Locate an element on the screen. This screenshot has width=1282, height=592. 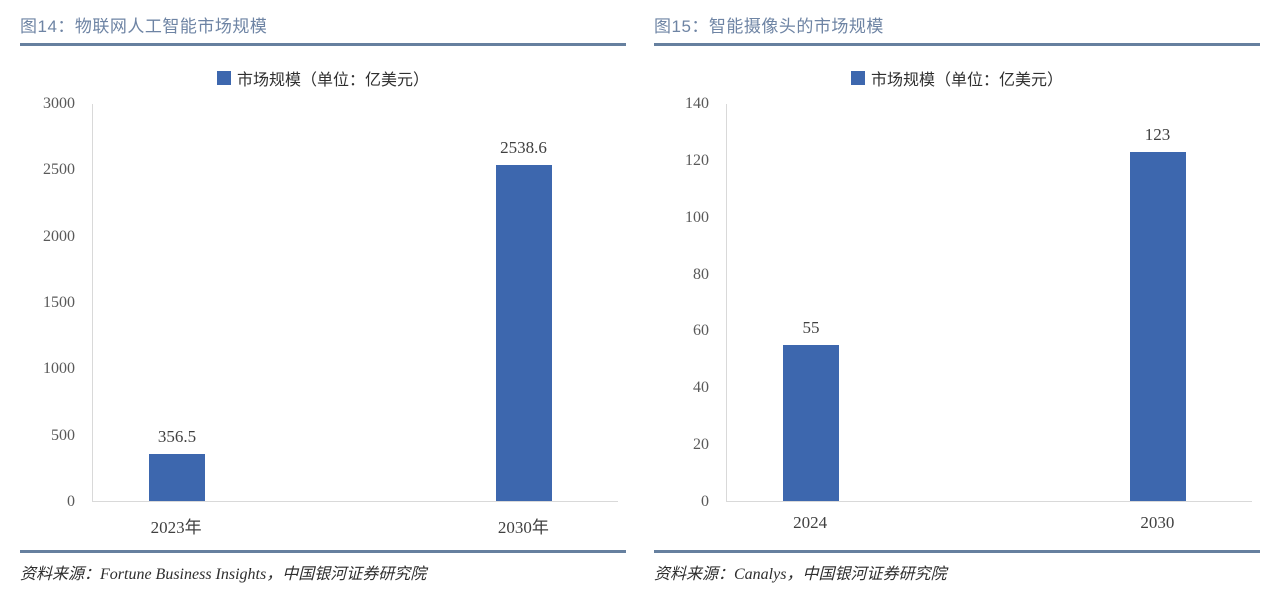
bar-2030: 123 is located at coordinates (1157, 313).